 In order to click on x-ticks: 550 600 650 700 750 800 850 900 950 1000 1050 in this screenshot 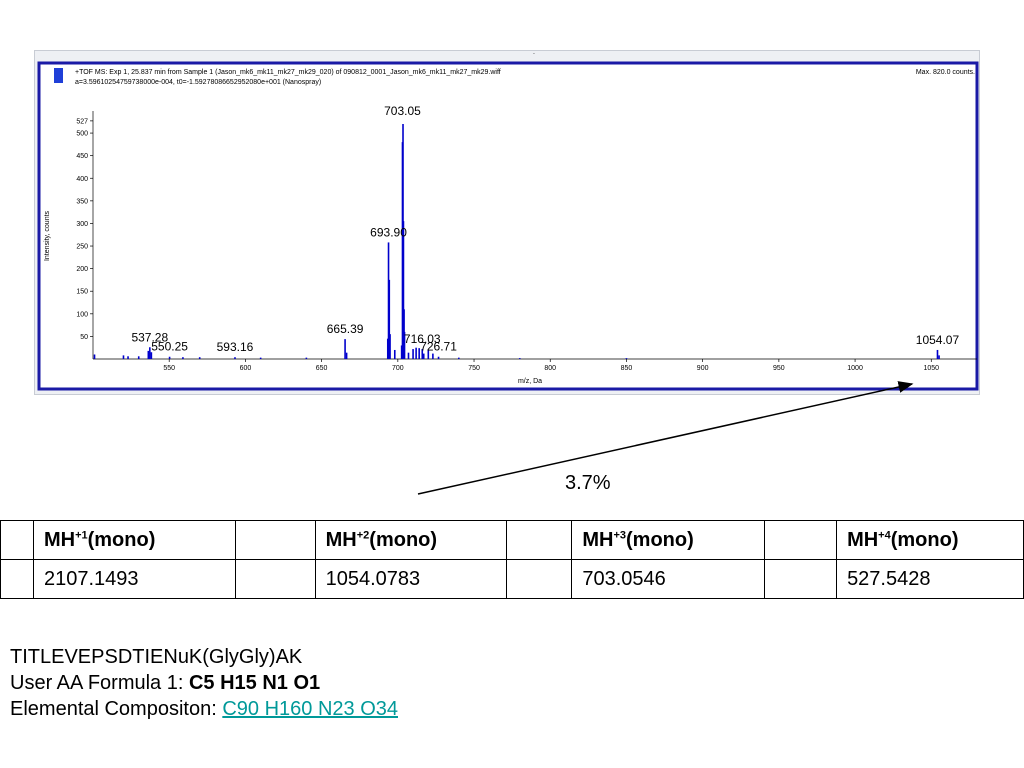, I will do `click(551, 365)`.